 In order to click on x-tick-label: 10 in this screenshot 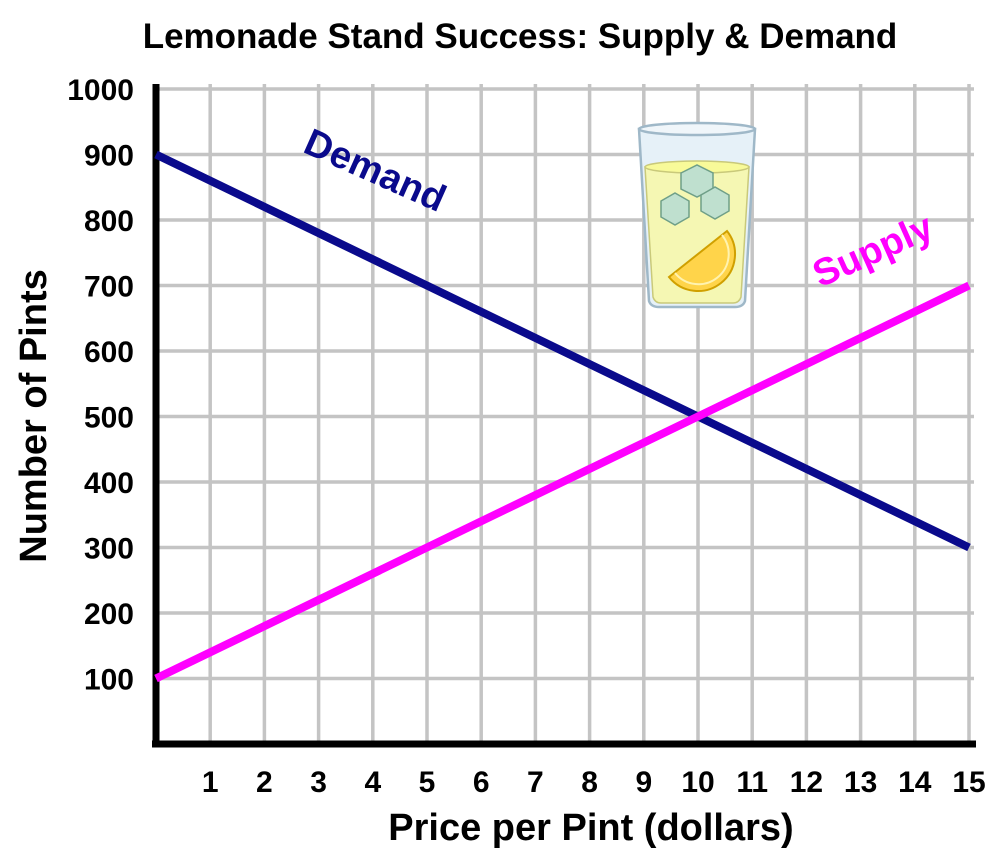, I will do `click(697, 782)`.